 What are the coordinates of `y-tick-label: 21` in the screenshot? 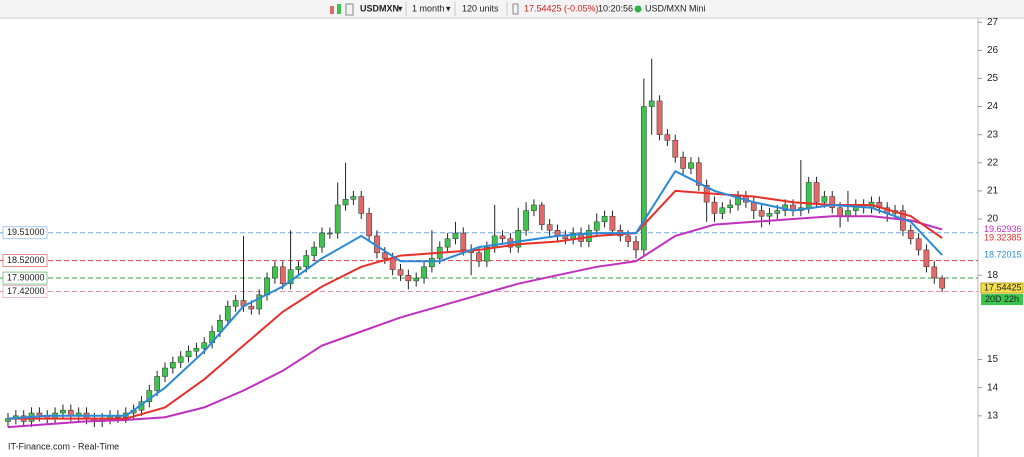 It's located at (993, 191).